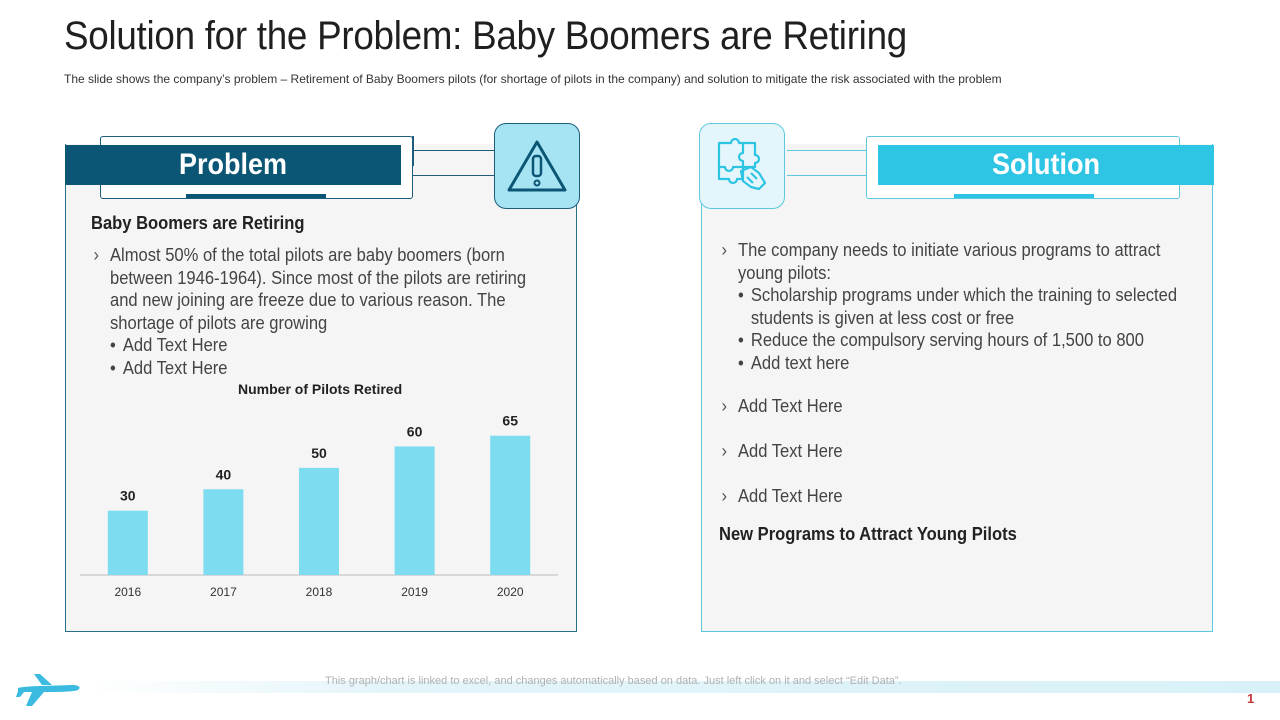  I want to click on solution-icon-box, so click(742, 166).